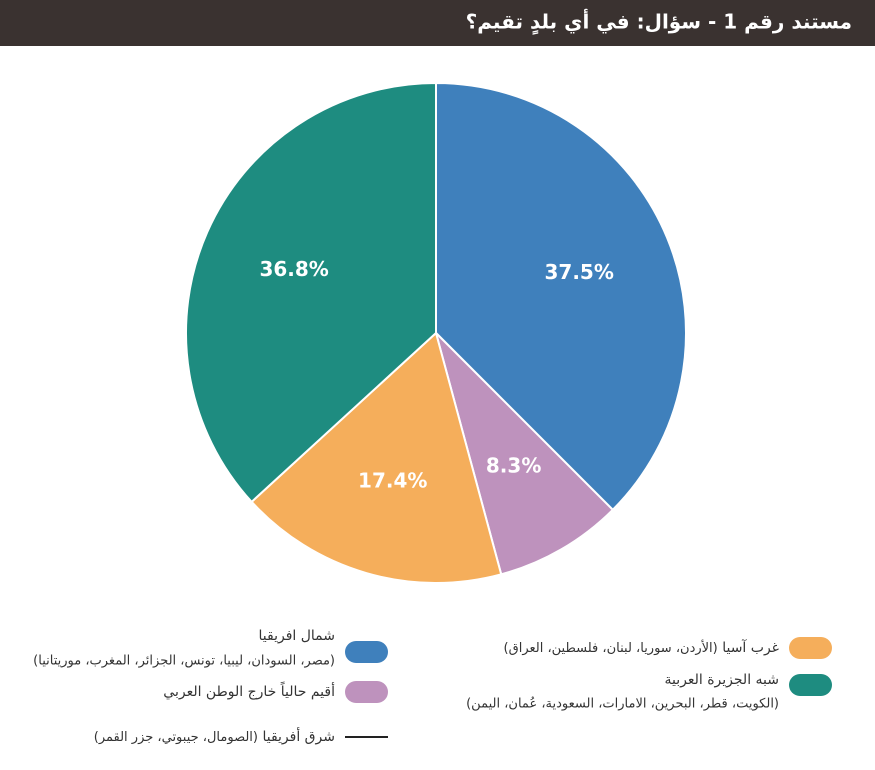  I want to click on legend-name: أقيم حالياً خارج الوطن العربي, so click(249, 690).